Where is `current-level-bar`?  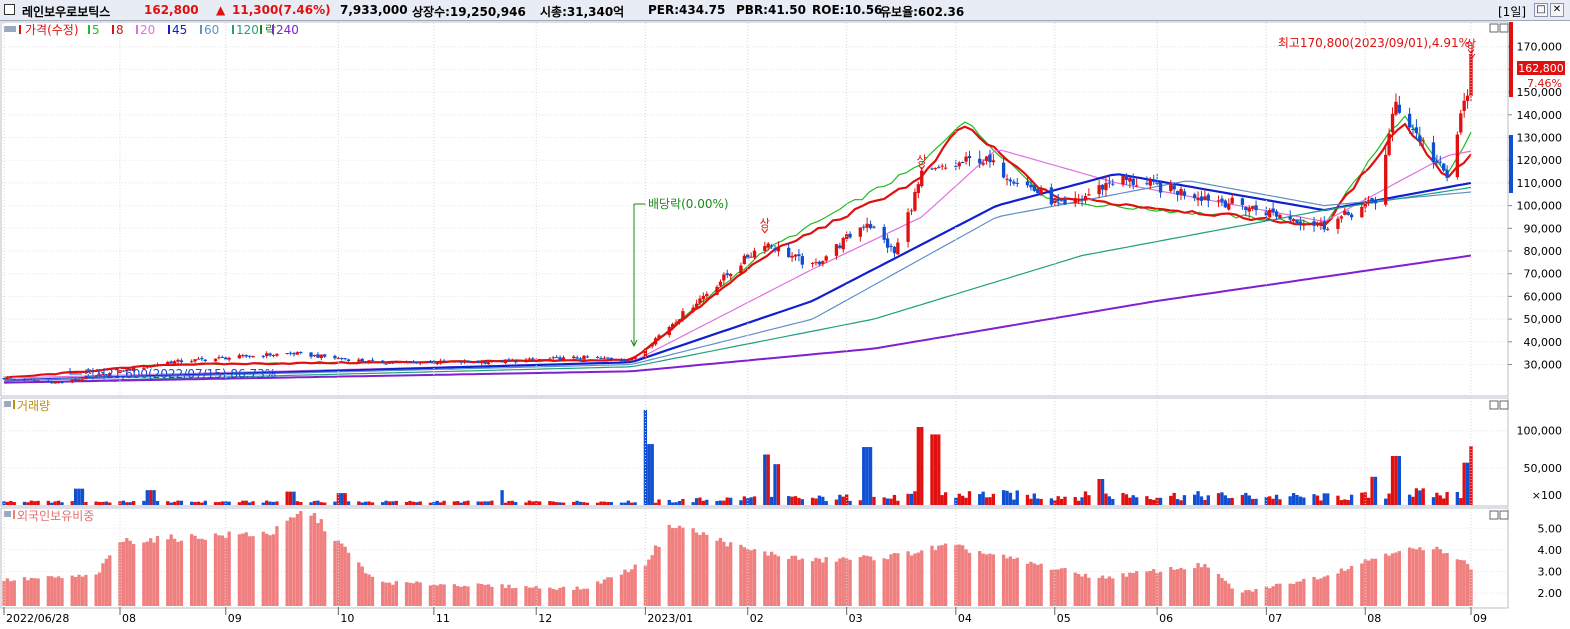 current-level-bar is located at coordinates (1511, 59).